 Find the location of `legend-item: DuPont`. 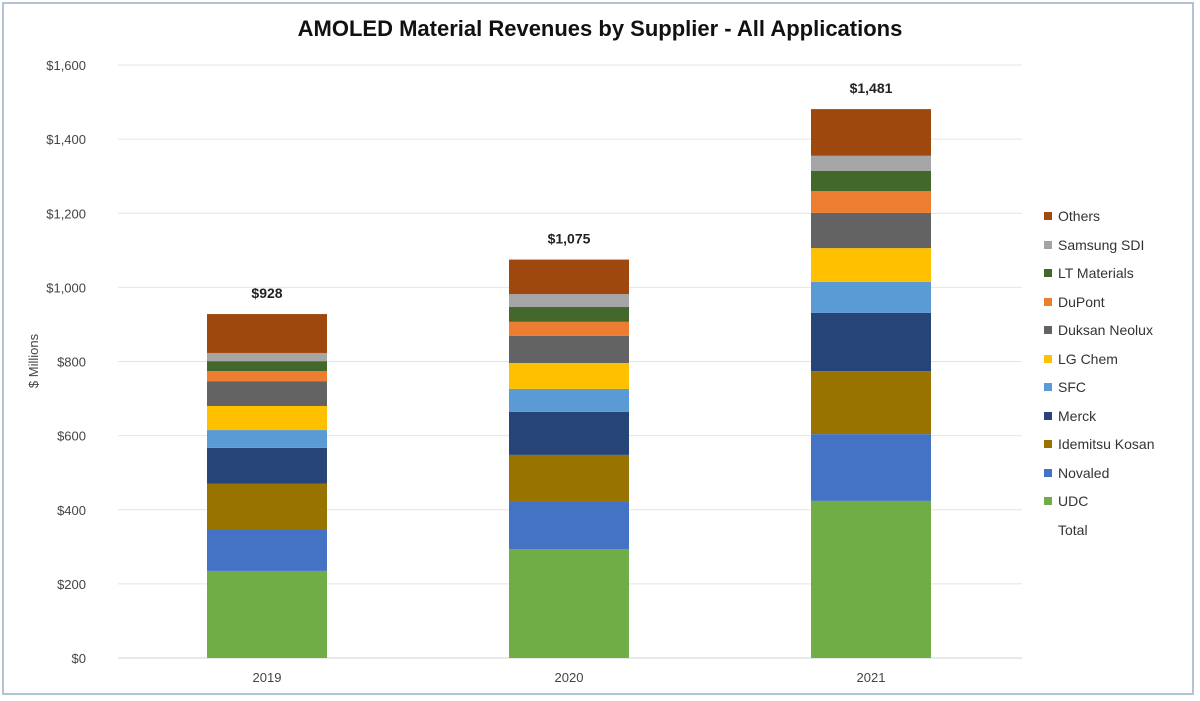

legend-item: DuPont is located at coordinates (1074, 302).